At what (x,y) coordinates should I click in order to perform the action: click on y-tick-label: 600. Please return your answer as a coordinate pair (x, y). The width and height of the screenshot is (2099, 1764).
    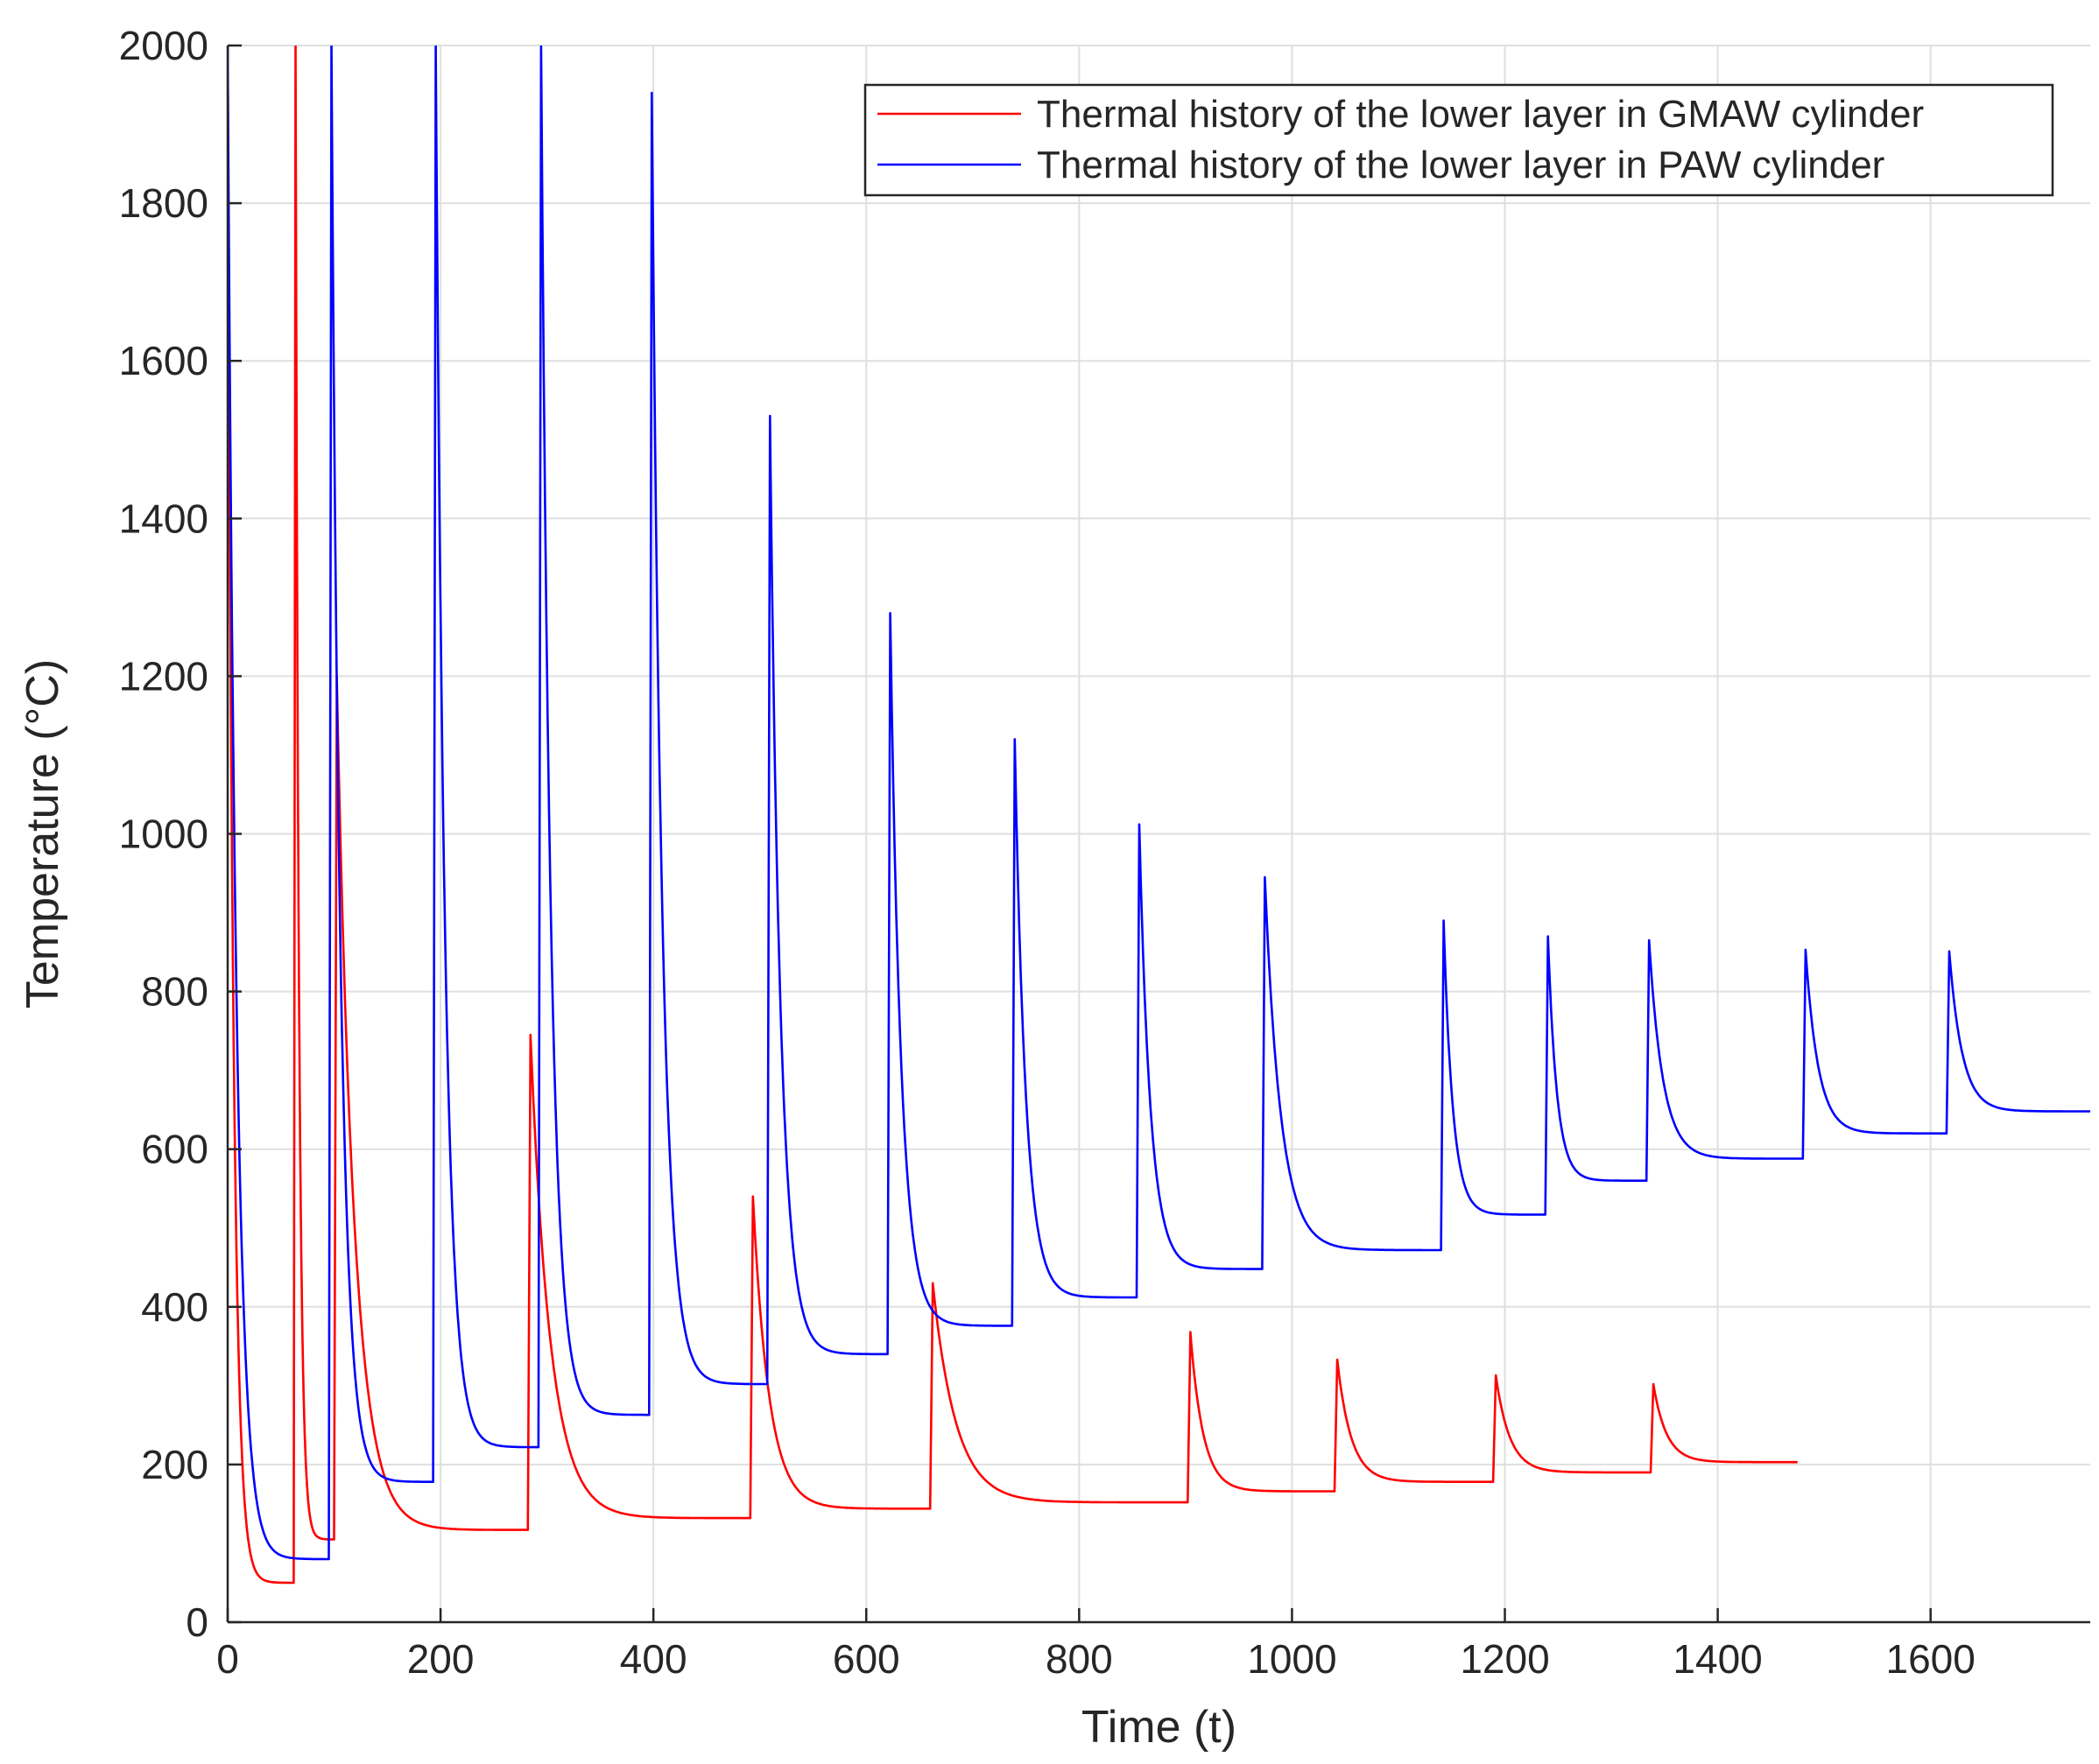
    Looking at the image, I should click on (174, 1150).